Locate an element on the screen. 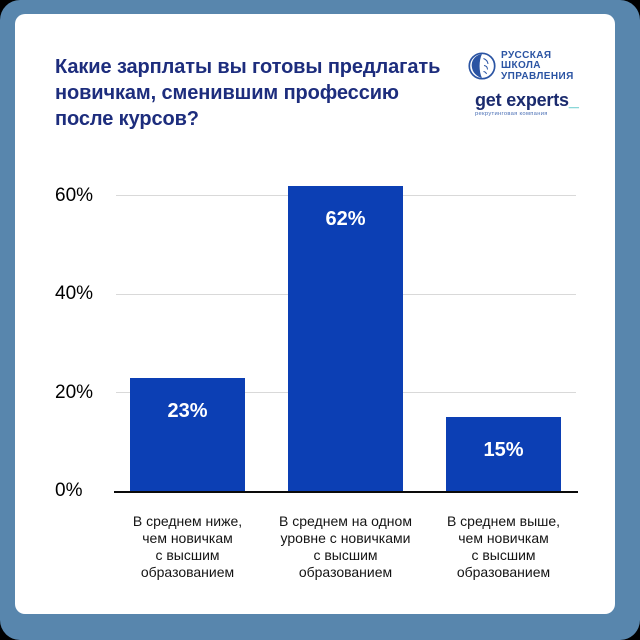  get-experts-underscore: _ is located at coordinates (573, 100).